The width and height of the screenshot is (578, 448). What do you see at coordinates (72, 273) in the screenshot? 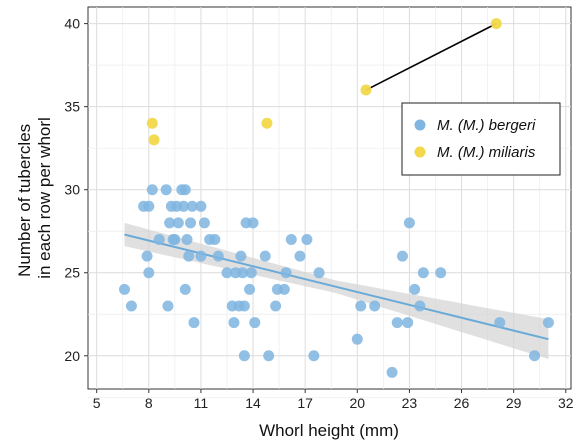
I see `y-tick-label: 25` at bounding box center [72, 273].